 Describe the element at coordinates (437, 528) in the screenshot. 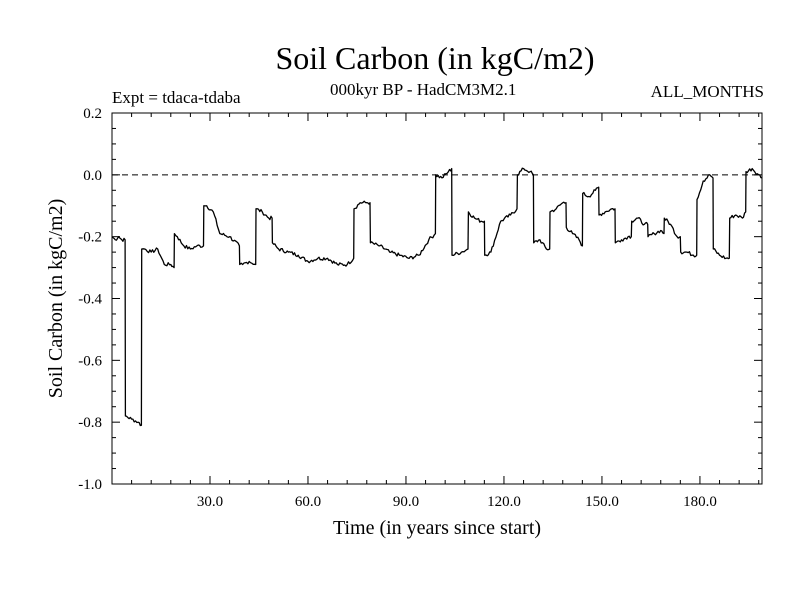

I see `x-axis-label: Time (in years since start)` at that location.